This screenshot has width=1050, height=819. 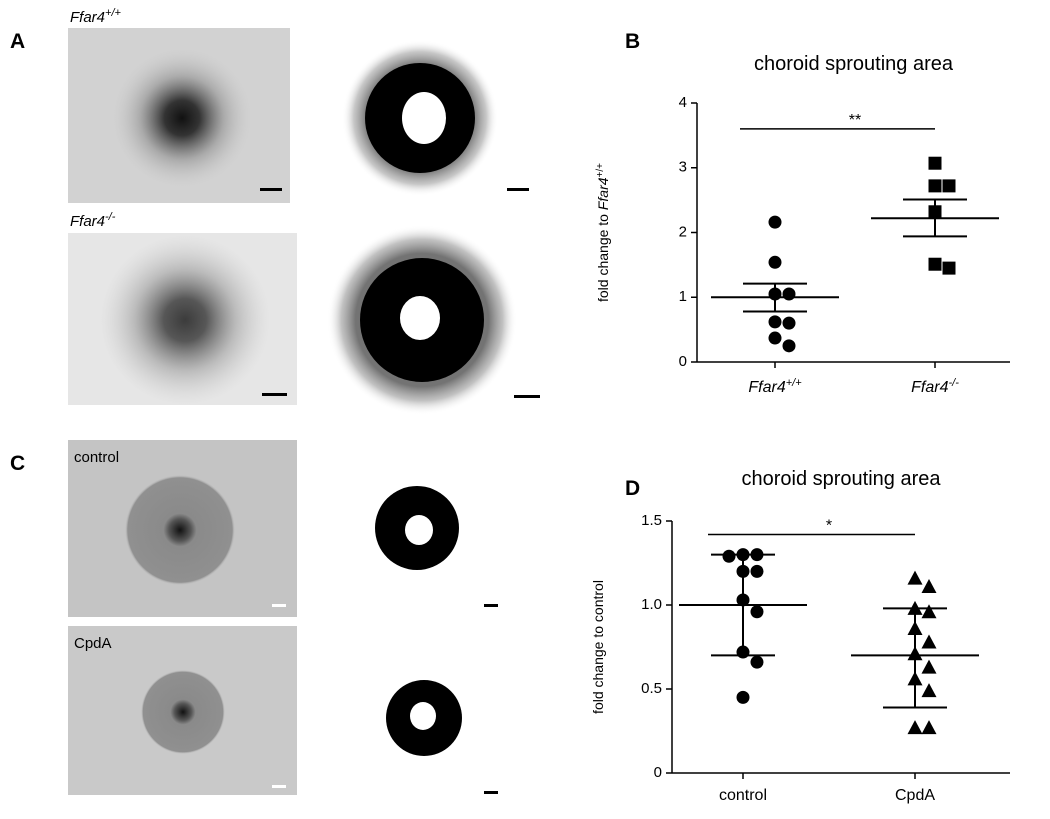 I want to click on x-tick-label: Ffar4-/-, so click(x=935, y=386).